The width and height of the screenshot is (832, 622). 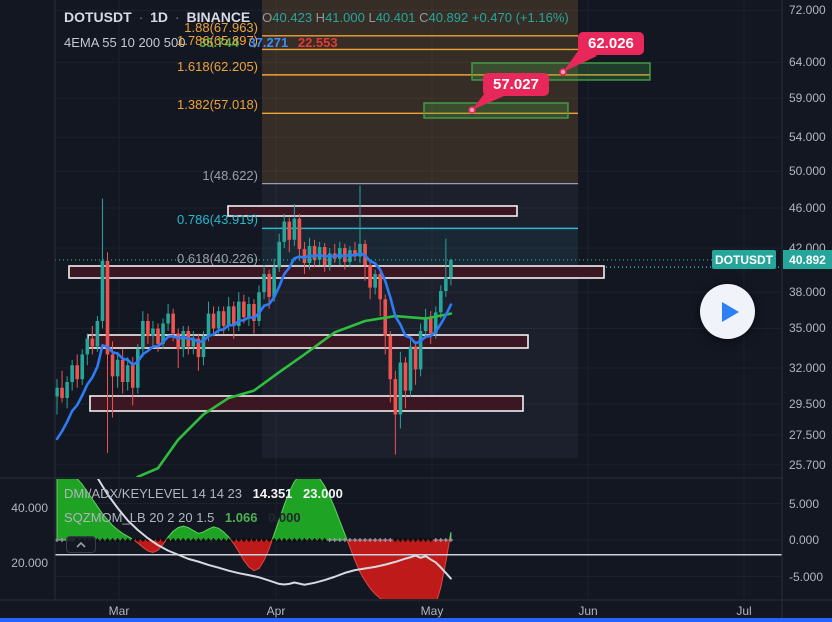 I want to click on last-price-axis-flag: 40.892, so click(x=807, y=260).